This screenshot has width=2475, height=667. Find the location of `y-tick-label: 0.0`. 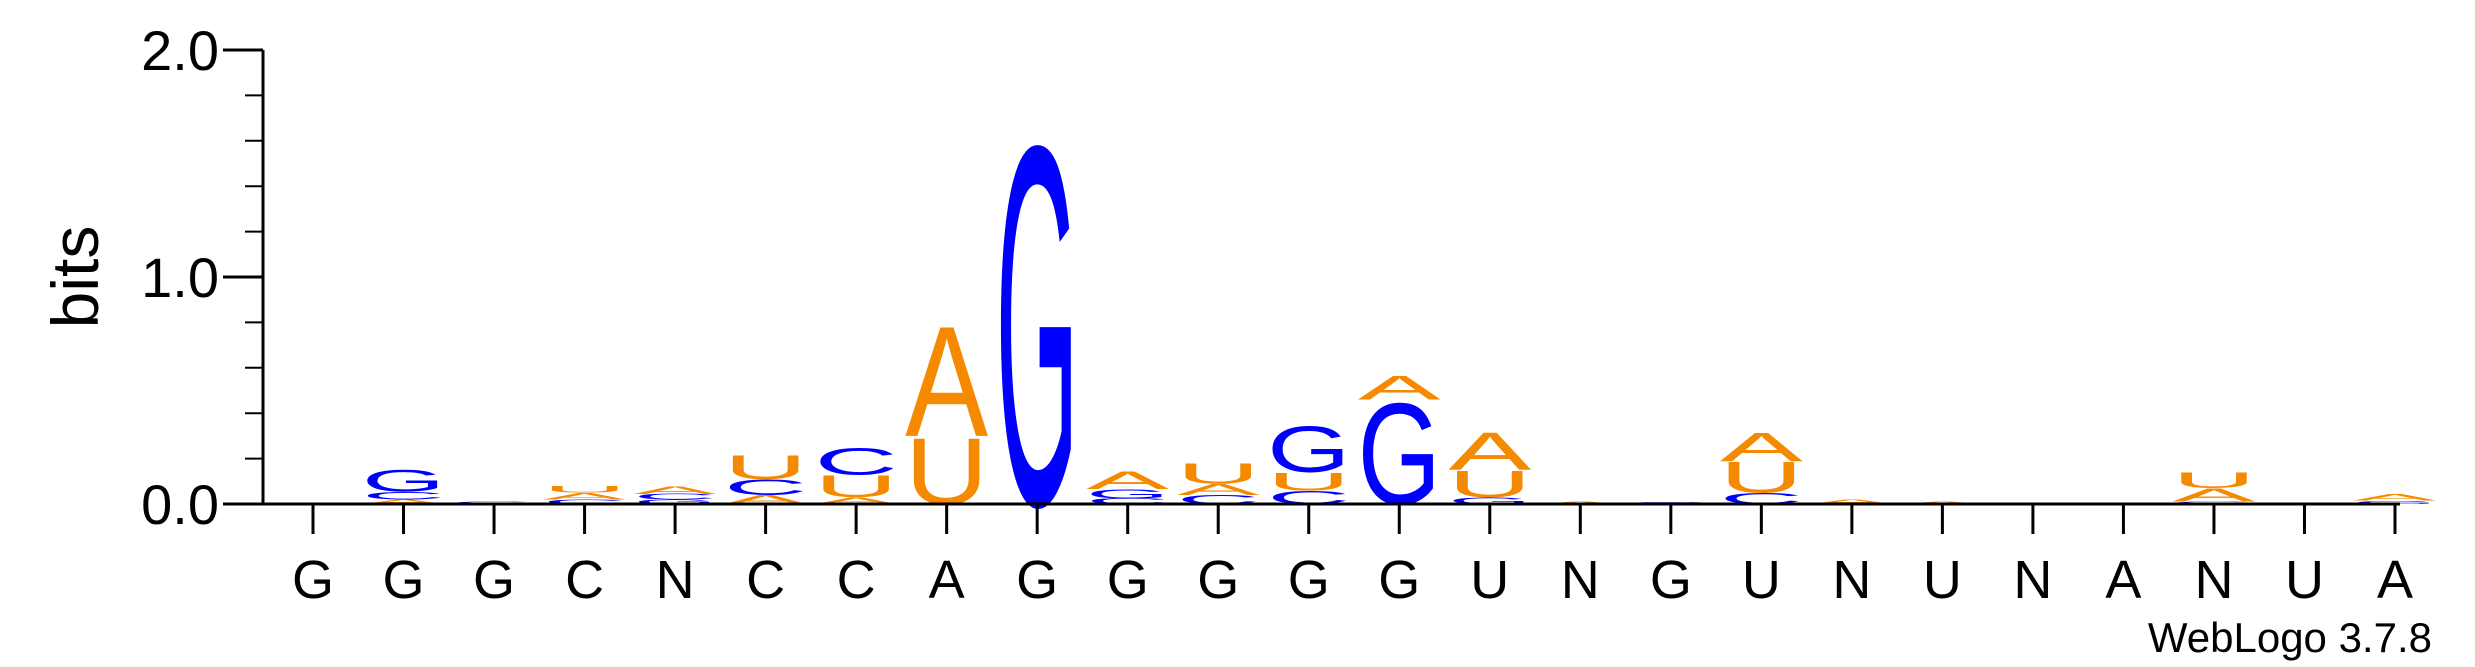

y-tick-label: 0.0 is located at coordinates (180, 504).